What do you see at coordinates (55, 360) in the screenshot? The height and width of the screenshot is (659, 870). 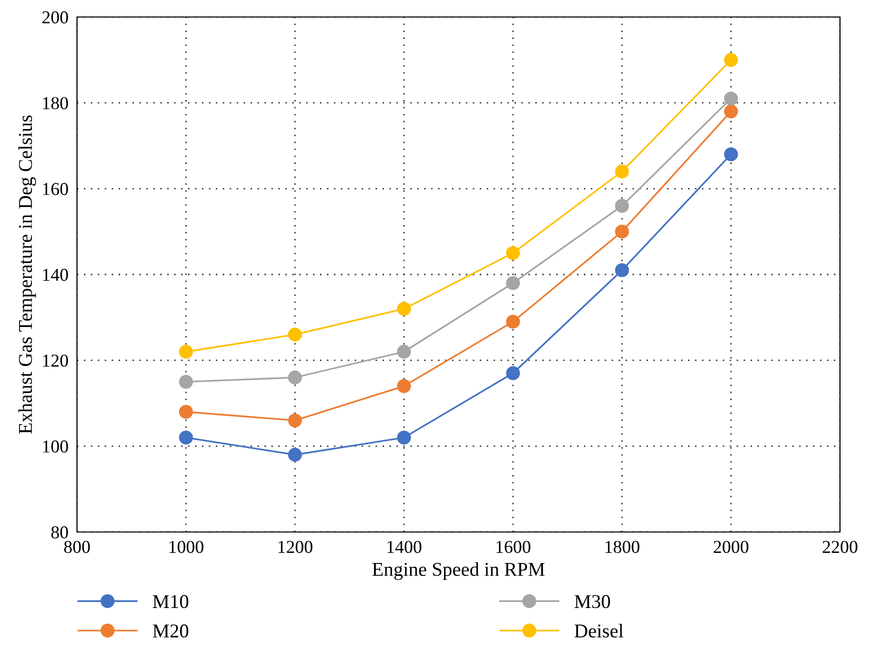 I see `y-tick-label: 120` at bounding box center [55, 360].